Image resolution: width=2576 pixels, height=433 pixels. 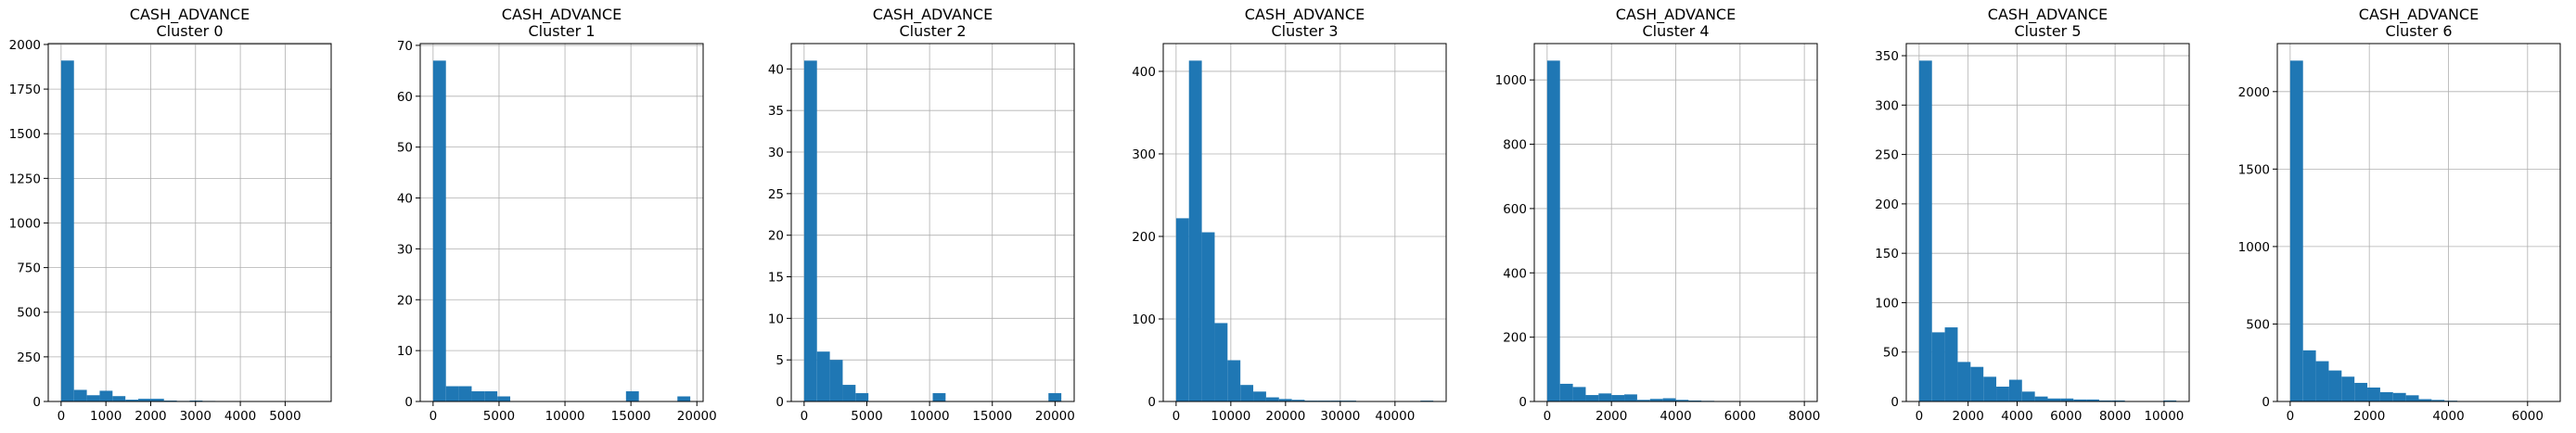 What do you see at coordinates (1887, 254) in the screenshot?
I see `y-tick-label: 150` at bounding box center [1887, 254].